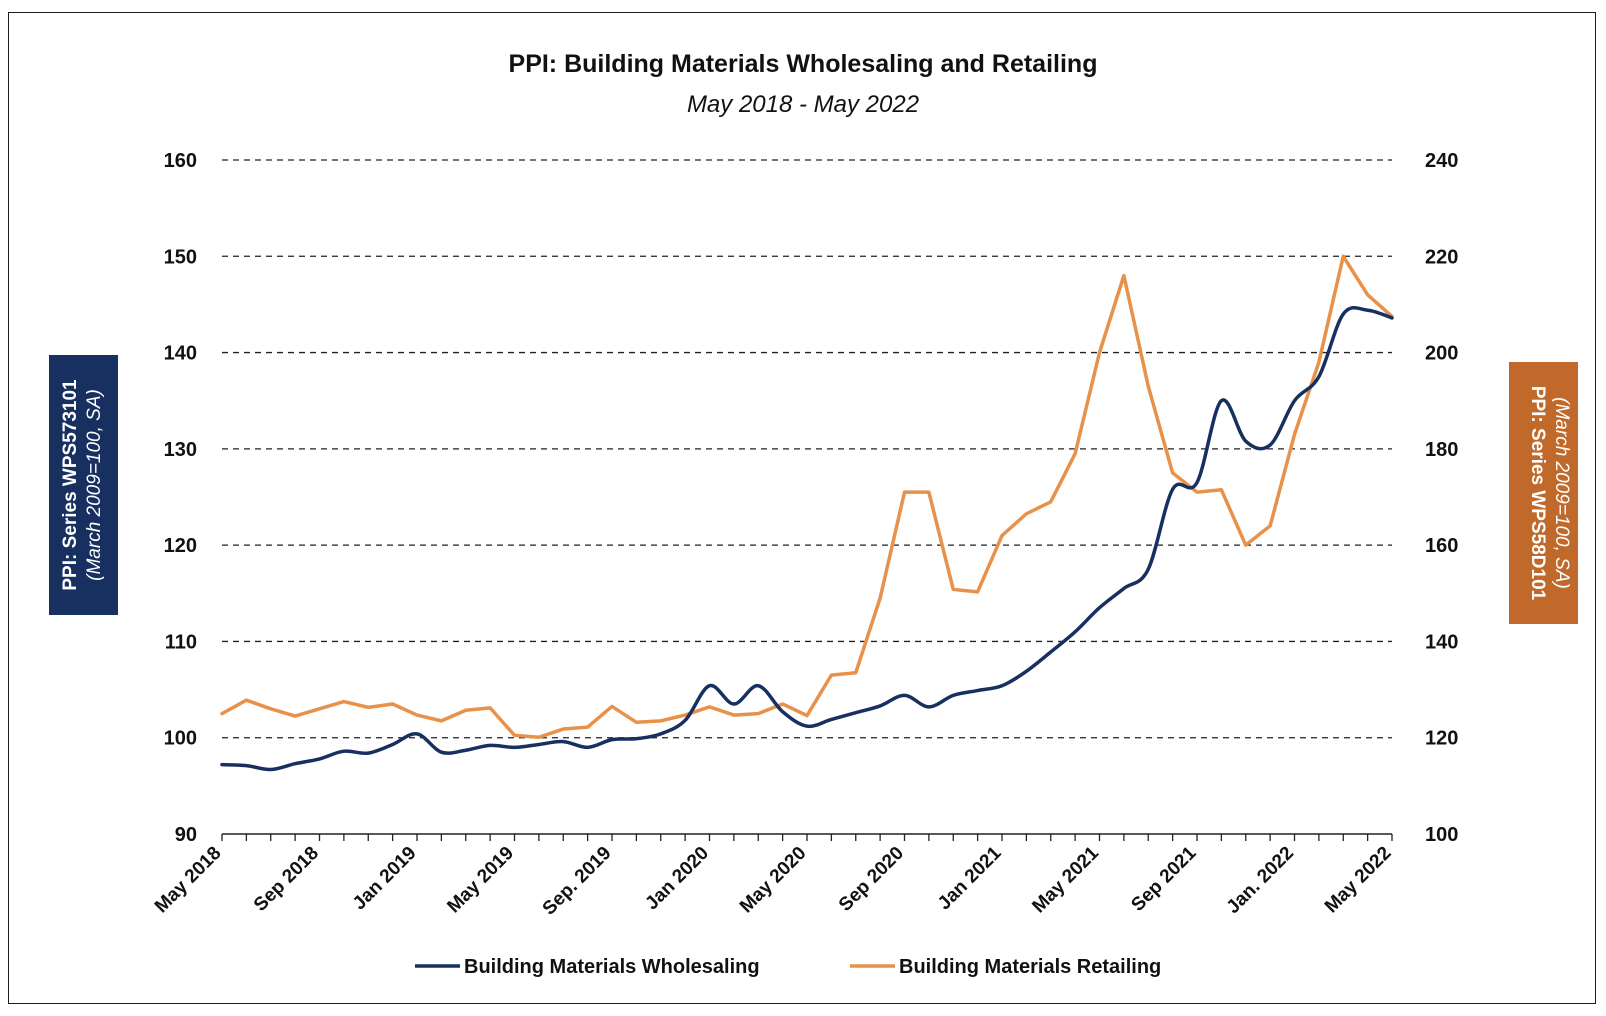 The image size is (1606, 1016). What do you see at coordinates (871, 879) in the screenshot?
I see `x-tick-label: Sep 2020` at bounding box center [871, 879].